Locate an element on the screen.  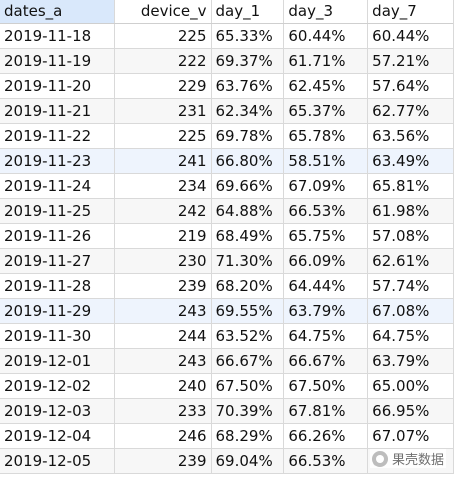
table-row: 2019-12-01 243 66.67% 66.67% 63.79% is located at coordinates (226, 361).